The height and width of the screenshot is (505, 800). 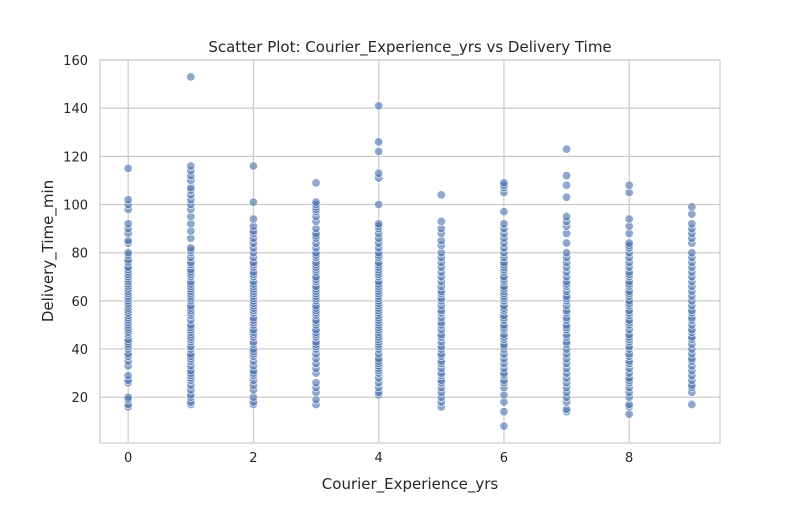 I want to click on x-tick-label: 6, so click(x=504, y=458).